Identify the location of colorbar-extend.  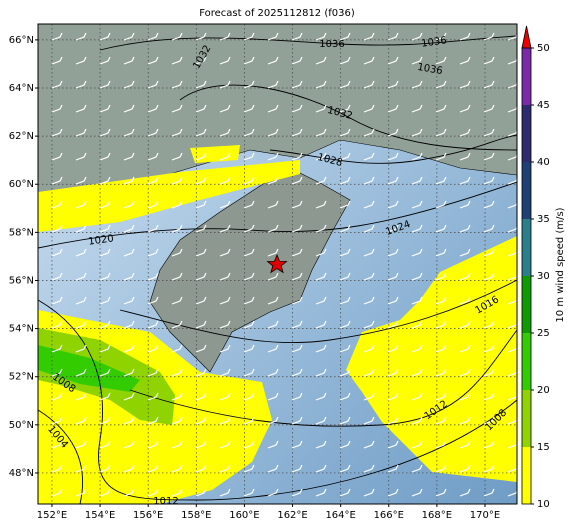
(526, 37).